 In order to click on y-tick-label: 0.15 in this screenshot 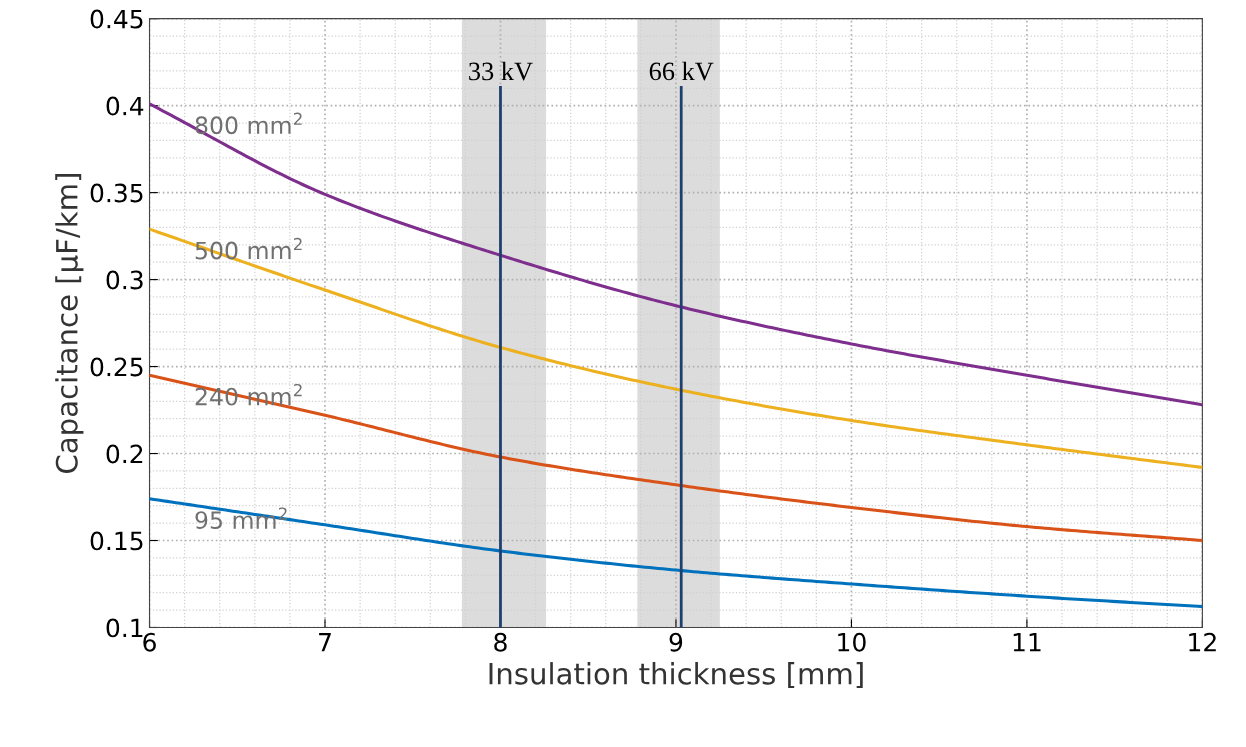, I will do `click(116, 541)`.